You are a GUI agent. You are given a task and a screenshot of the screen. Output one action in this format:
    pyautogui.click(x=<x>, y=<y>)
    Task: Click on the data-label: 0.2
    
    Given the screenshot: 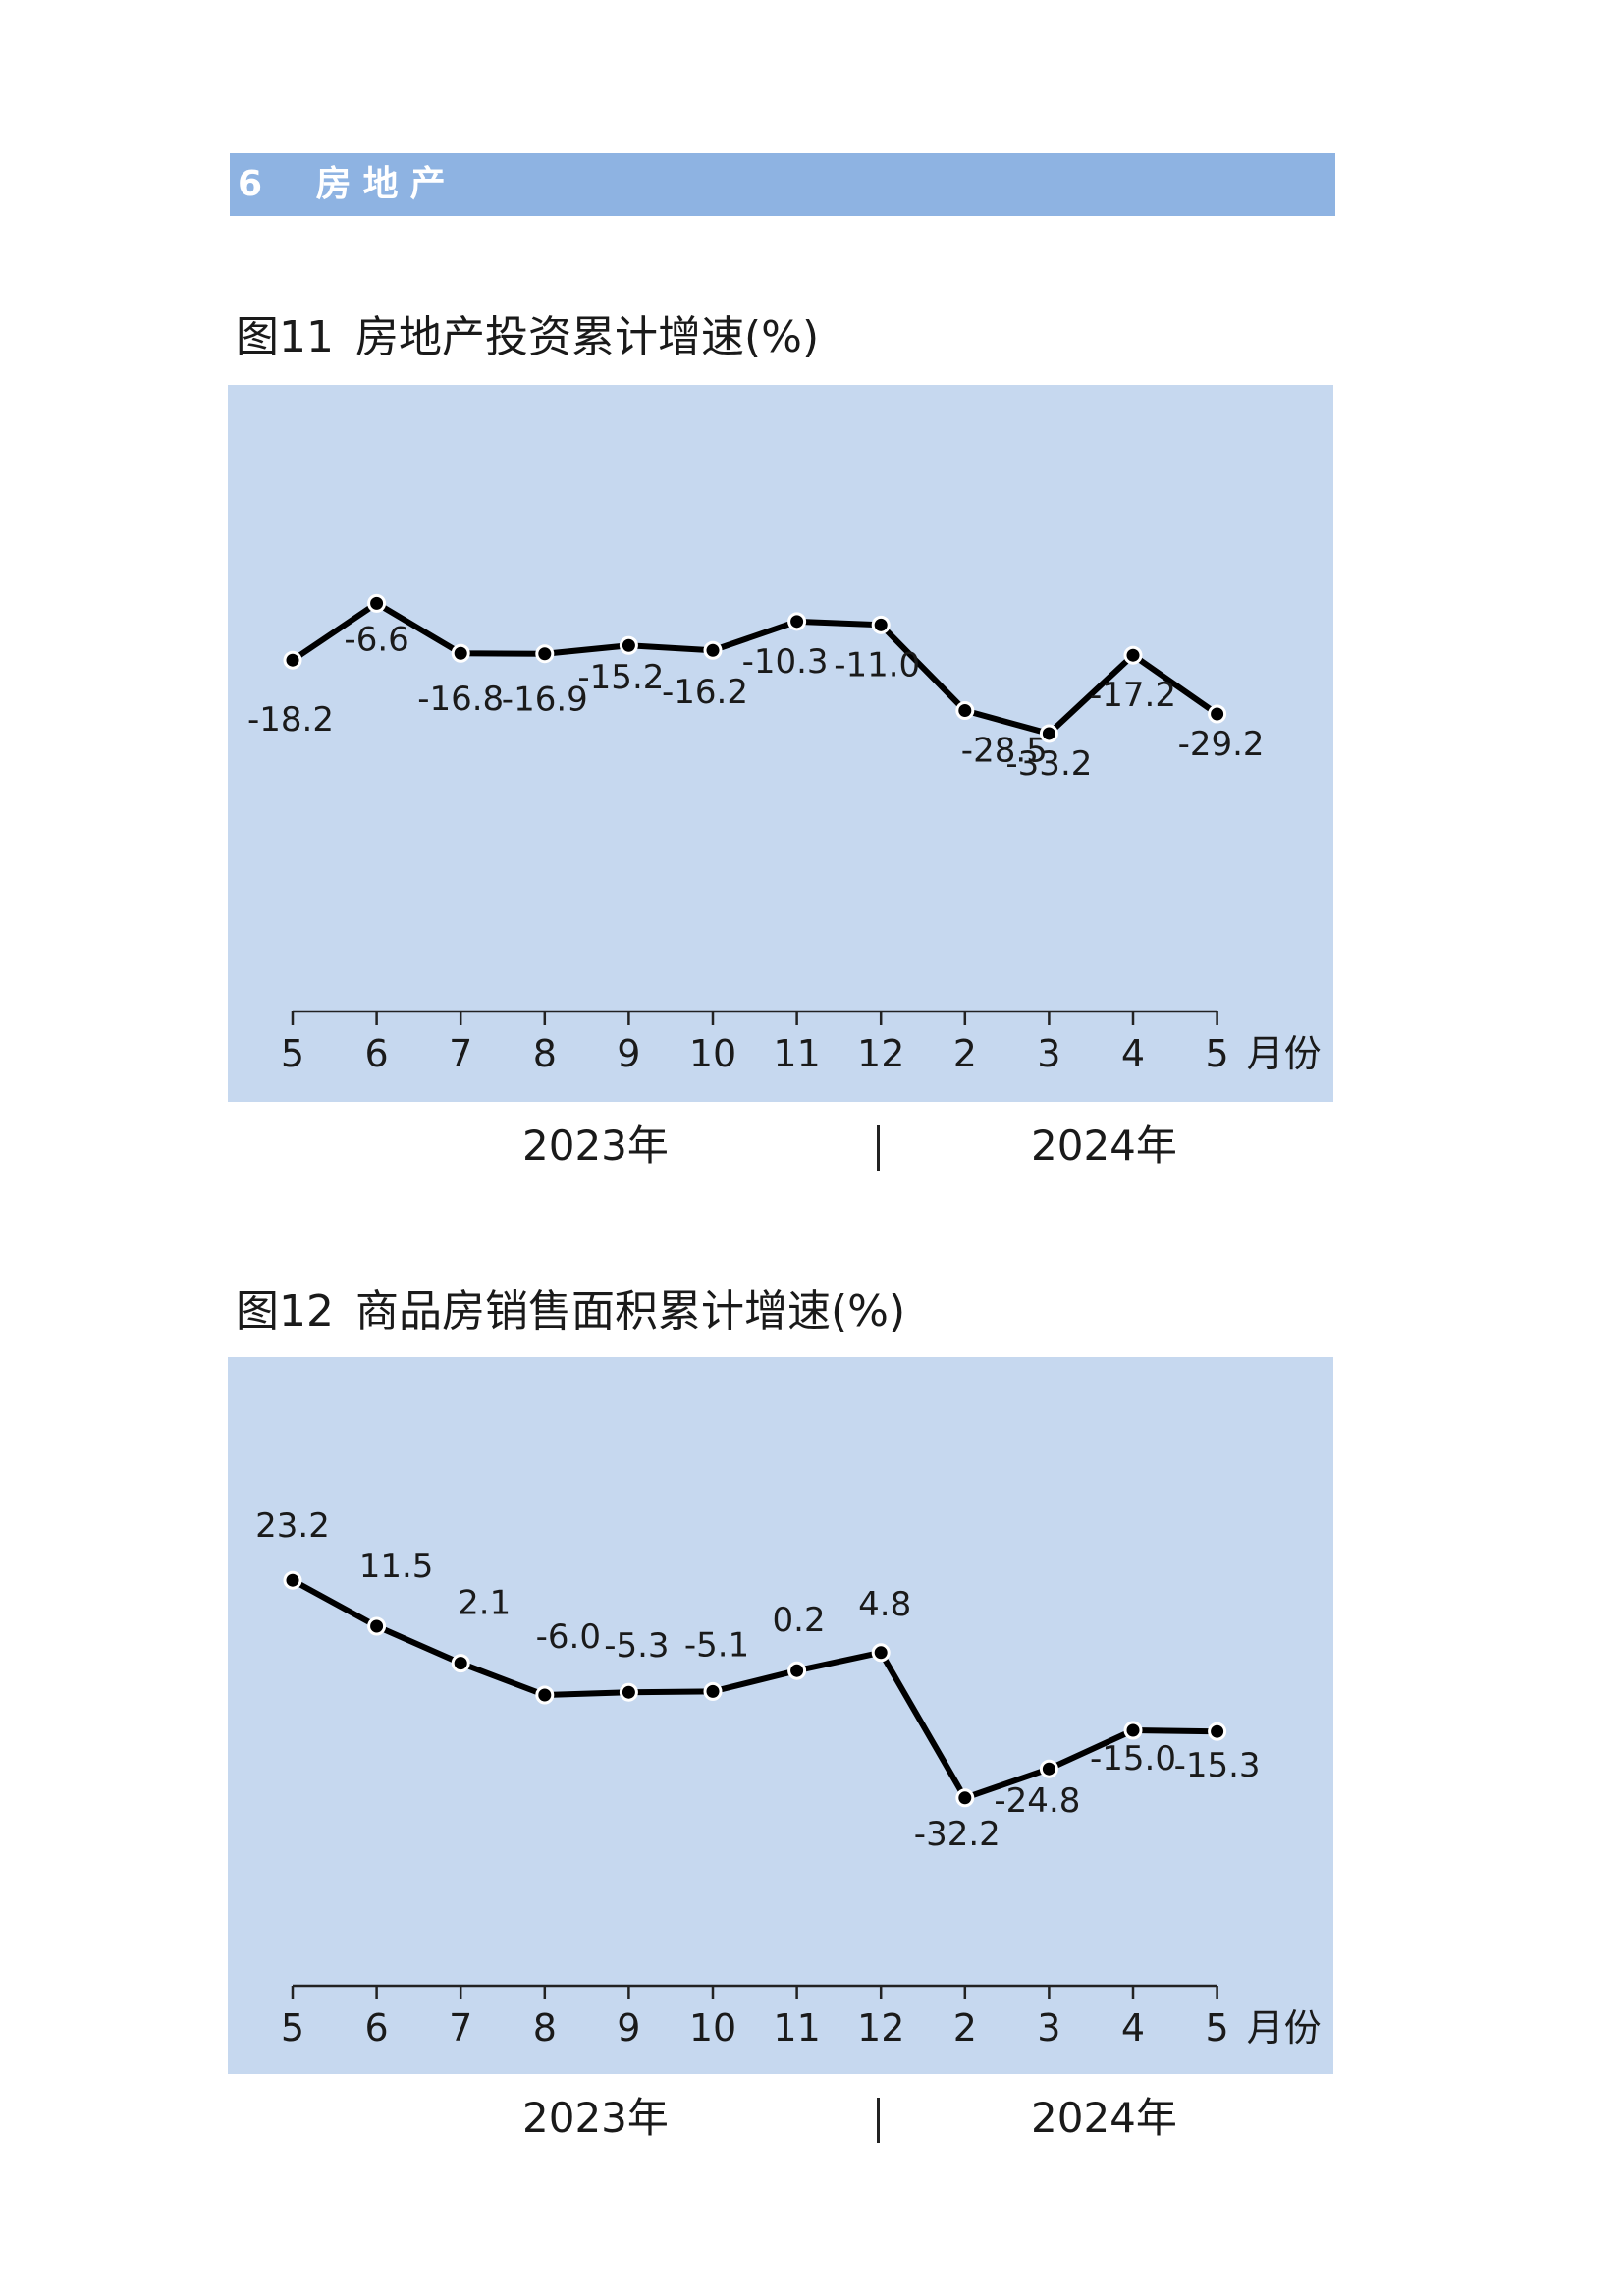 What is the action you would take?
    pyautogui.click(x=799, y=1620)
    